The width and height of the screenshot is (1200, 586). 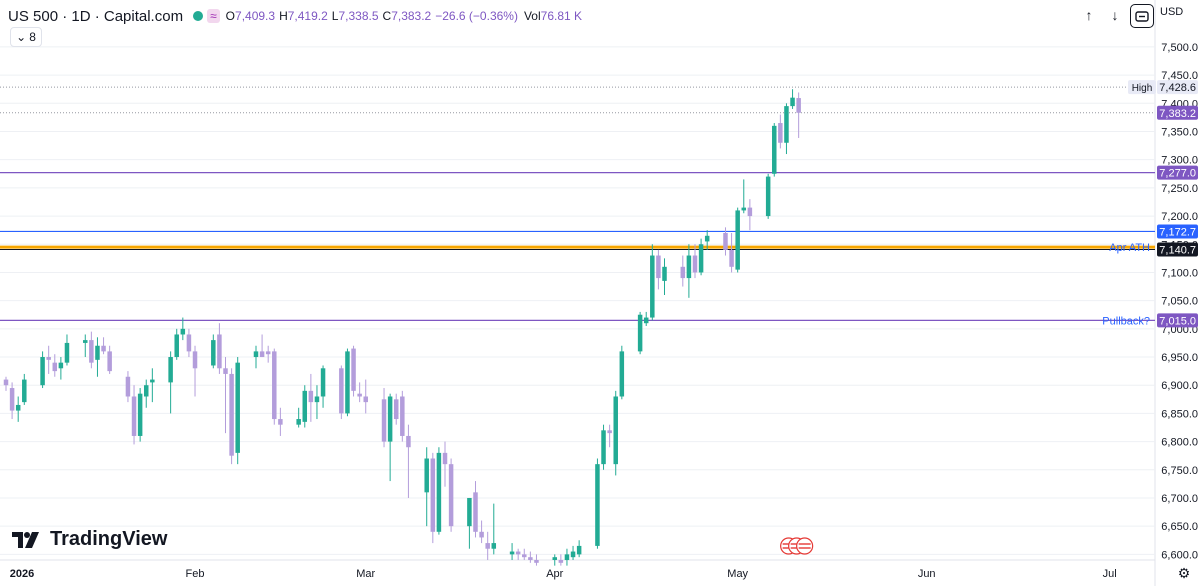 What do you see at coordinates (1177, 321) in the screenshot?
I see `price-line-tag: 7,015.0` at bounding box center [1177, 321].